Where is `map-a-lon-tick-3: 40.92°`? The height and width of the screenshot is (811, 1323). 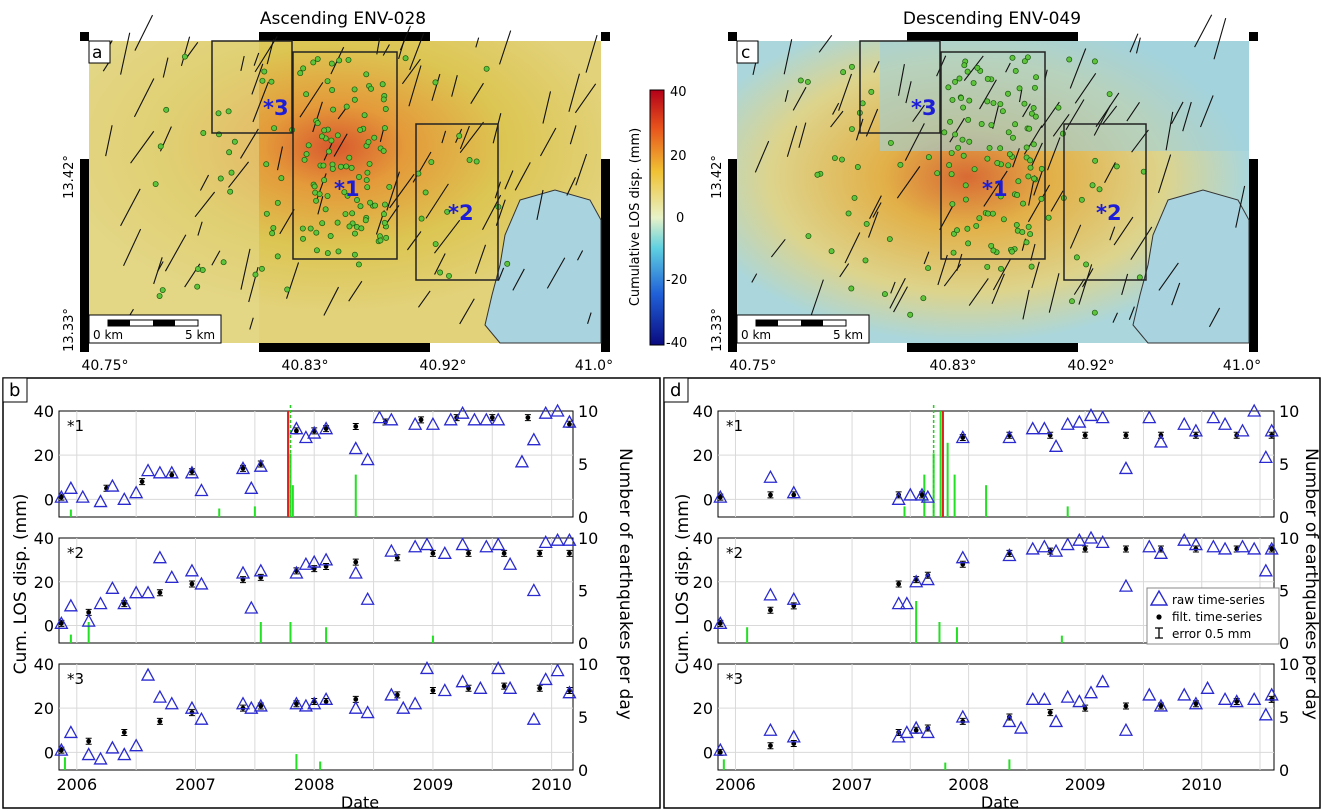 map-a-lon-tick-3: 40.92° is located at coordinates (442, 366).